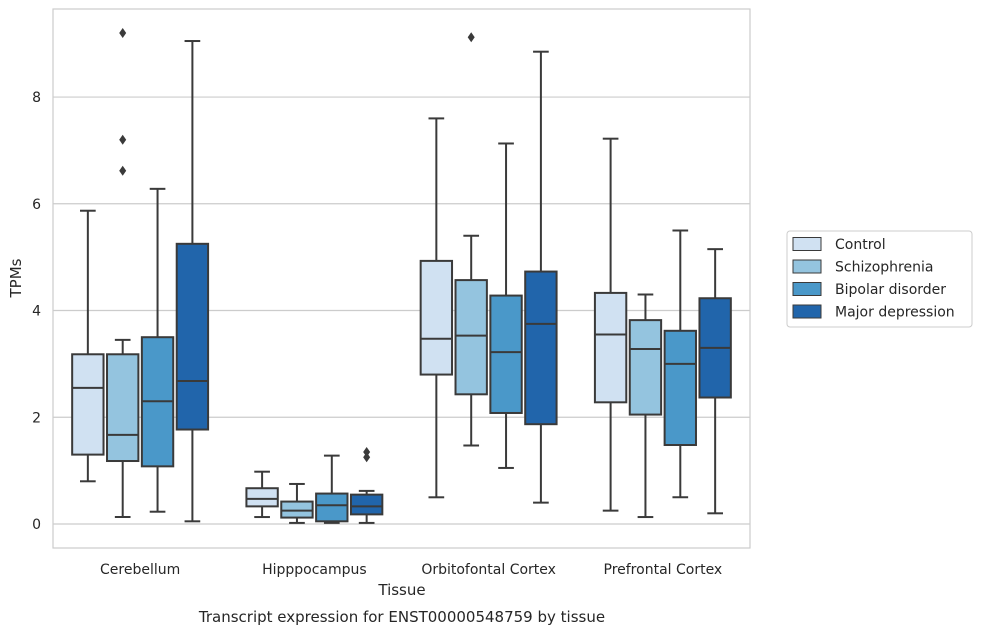 Image resolution: width=983 pixels, height=634 pixels. What do you see at coordinates (36, 98) in the screenshot?
I see `y-tick-label: 8` at bounding box center [36, 98].